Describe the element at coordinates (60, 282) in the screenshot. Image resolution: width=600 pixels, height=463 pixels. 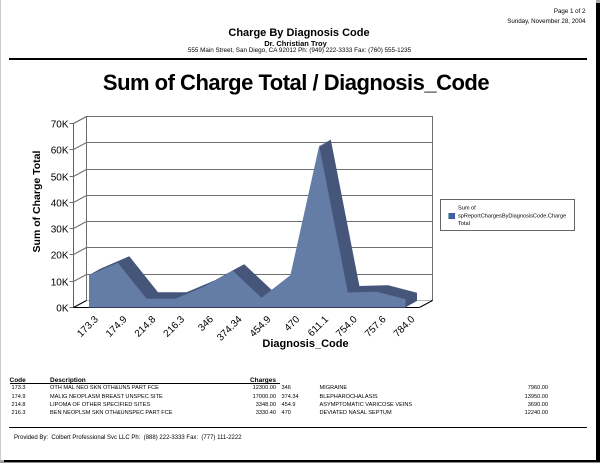
I see `svg-text: 10K` at that location.